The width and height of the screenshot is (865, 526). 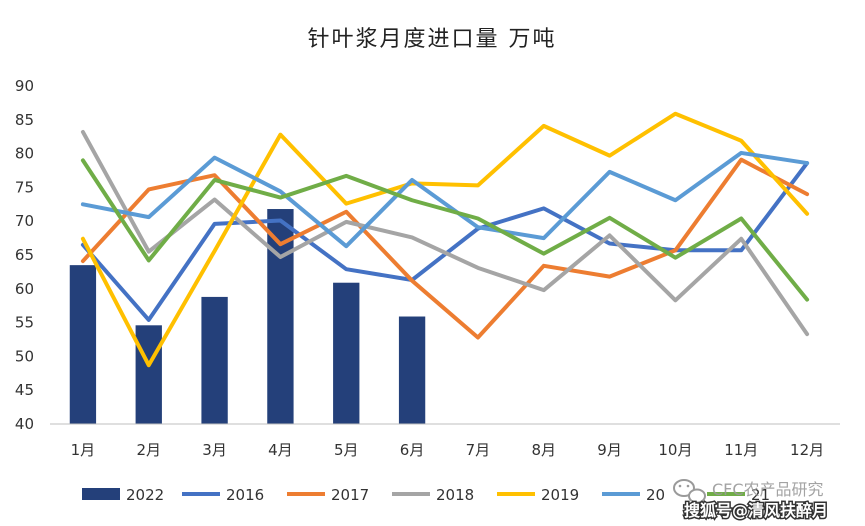 What do you see at coordinates (609, 450) in the screenshot?
I see `x-tick-label: 9月` at bounding box center [609, 450].